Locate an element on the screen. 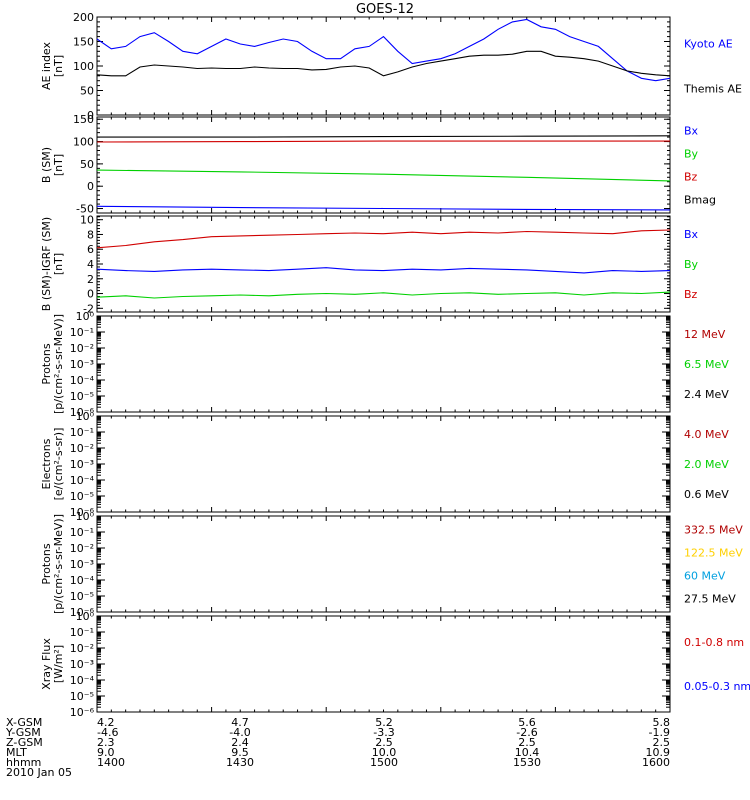  legend-entry: 0.6 MeV is located at coordinates (706, 494).